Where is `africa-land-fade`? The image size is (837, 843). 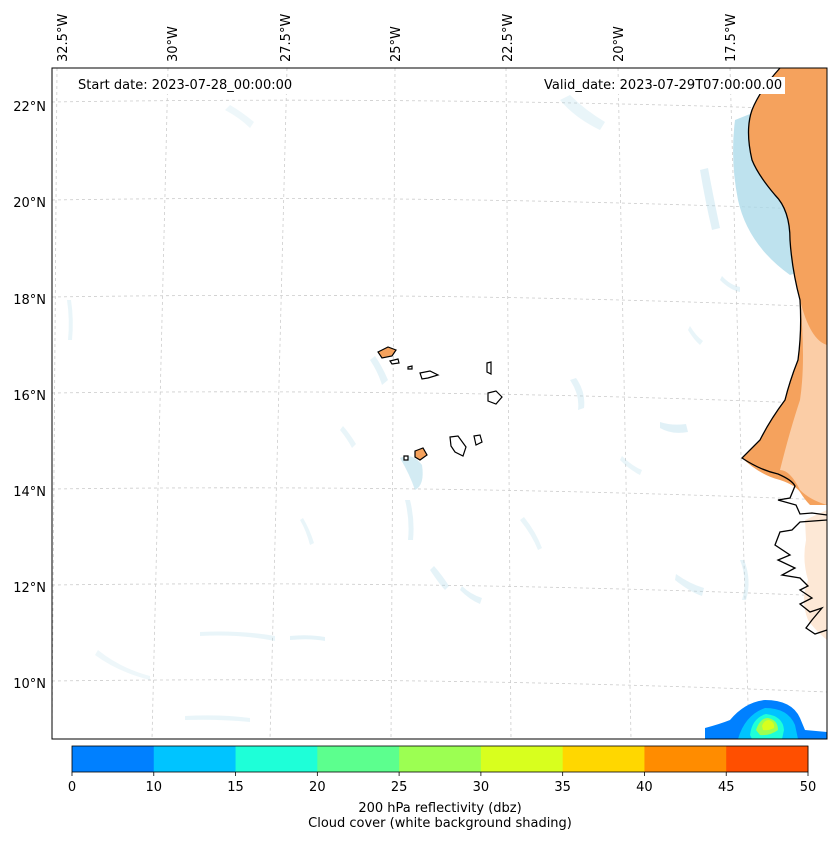 africa-land-fade is located at coordinates (803, 402).